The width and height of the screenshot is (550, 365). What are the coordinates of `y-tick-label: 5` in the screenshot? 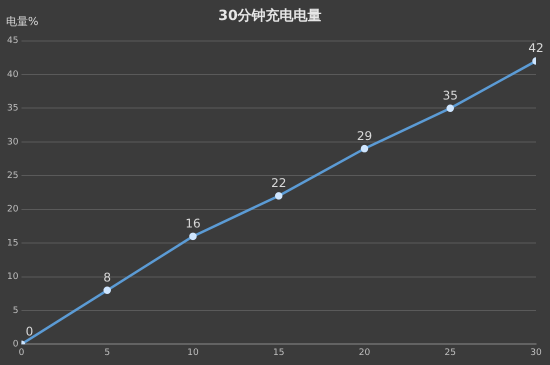 It's located at (15, 311).